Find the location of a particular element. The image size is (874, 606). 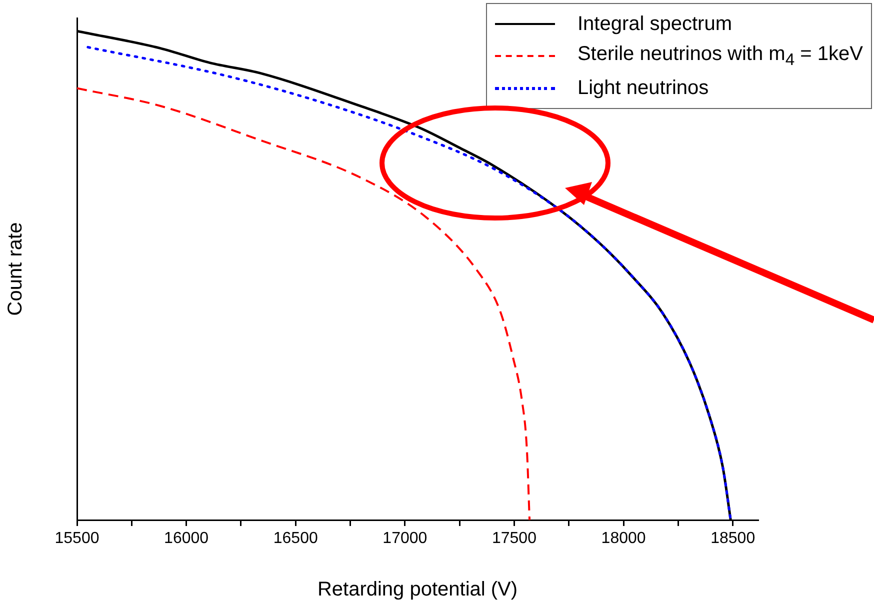

x-tick-label: 16000 is located at coordinates (186, 539).